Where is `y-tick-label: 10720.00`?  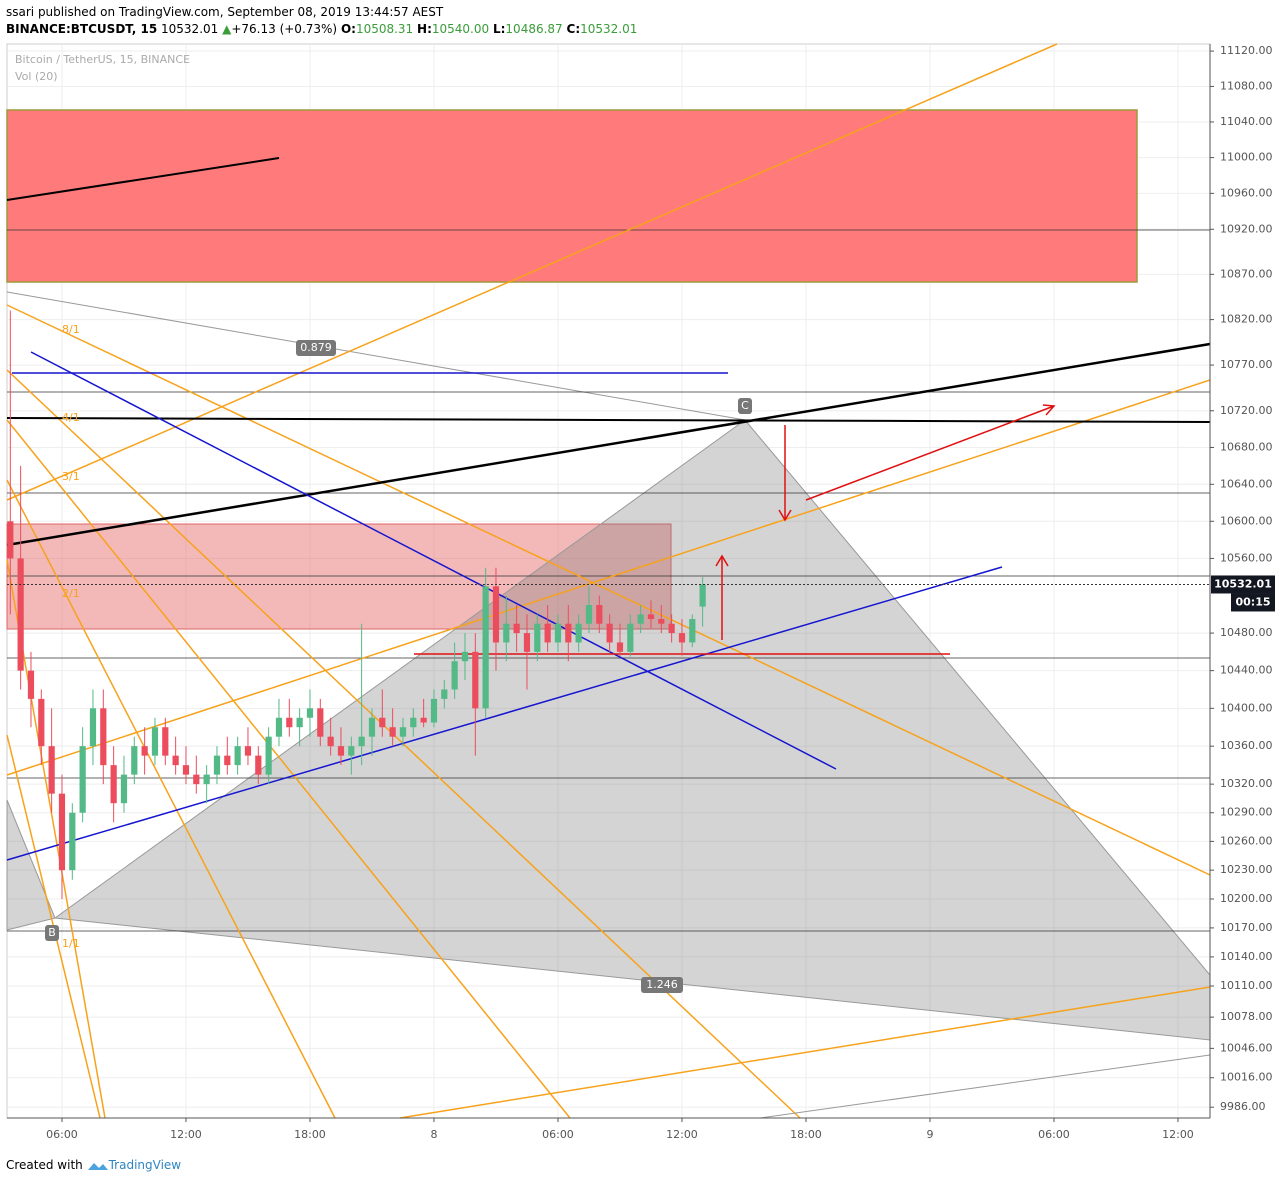 y-tick-label: 10720.00 is located at coordinates (1246, 410).